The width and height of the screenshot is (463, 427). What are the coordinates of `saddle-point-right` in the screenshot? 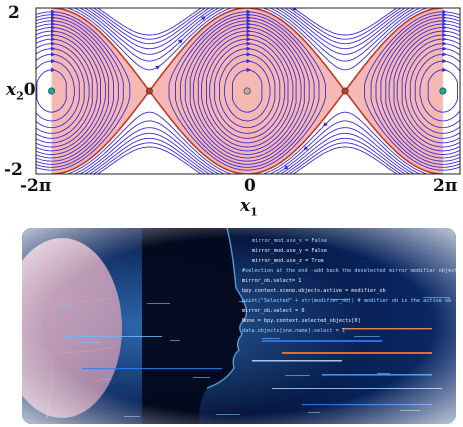 It's located at (345, 91).